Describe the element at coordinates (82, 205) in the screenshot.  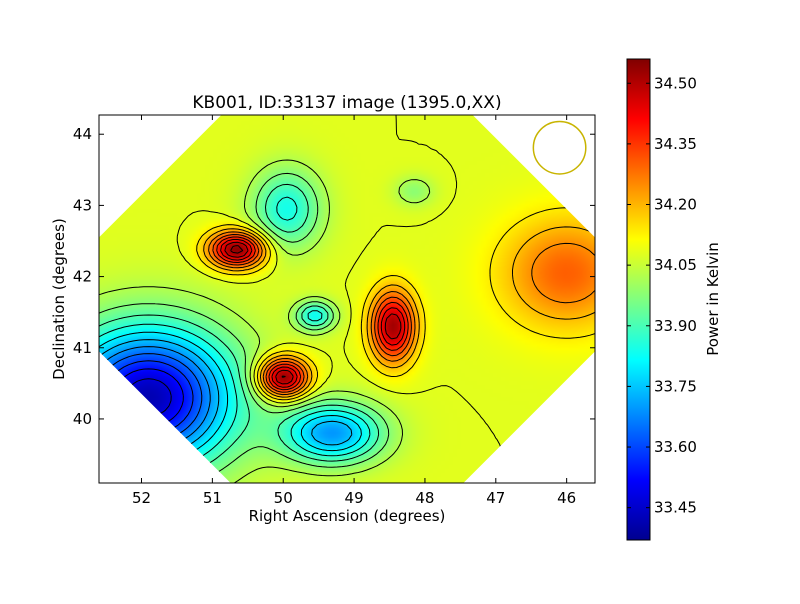
I see `y-tick-label: 43` at that location.